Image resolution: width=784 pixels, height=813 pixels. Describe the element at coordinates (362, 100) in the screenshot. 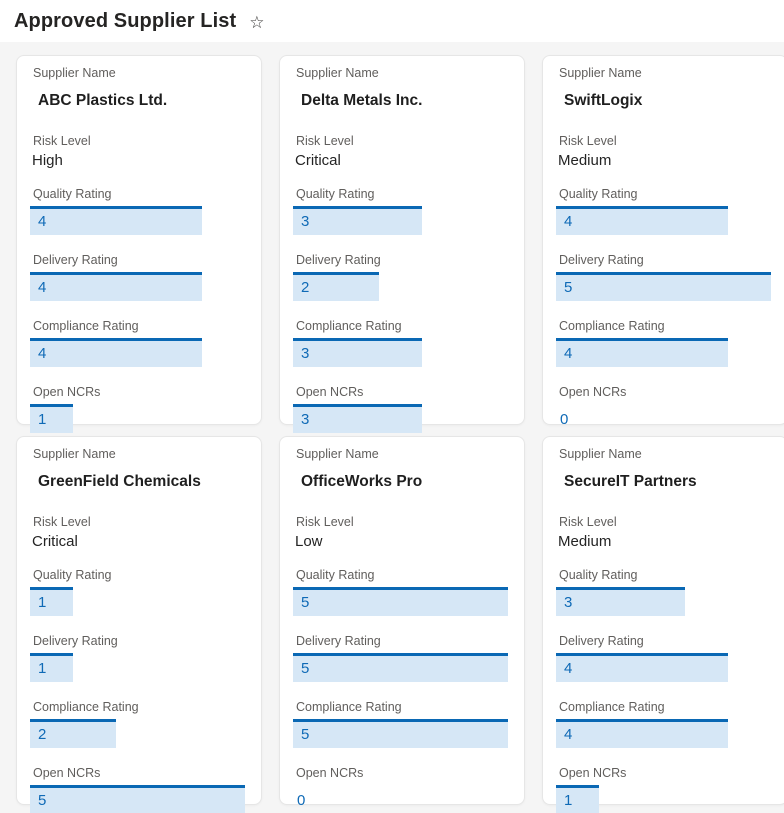

I see `supplier-name-value: Delta Metals Inc.` at that location.